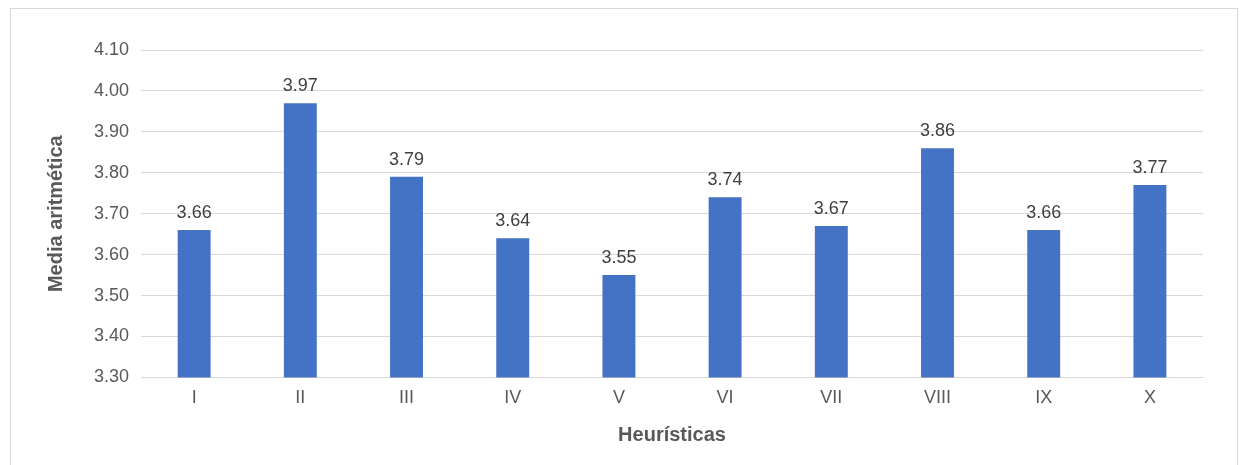 Image resolution: width=1248 pixels, height=465 pixels. I want to click on data-label: 3.74, so click(725, 179).